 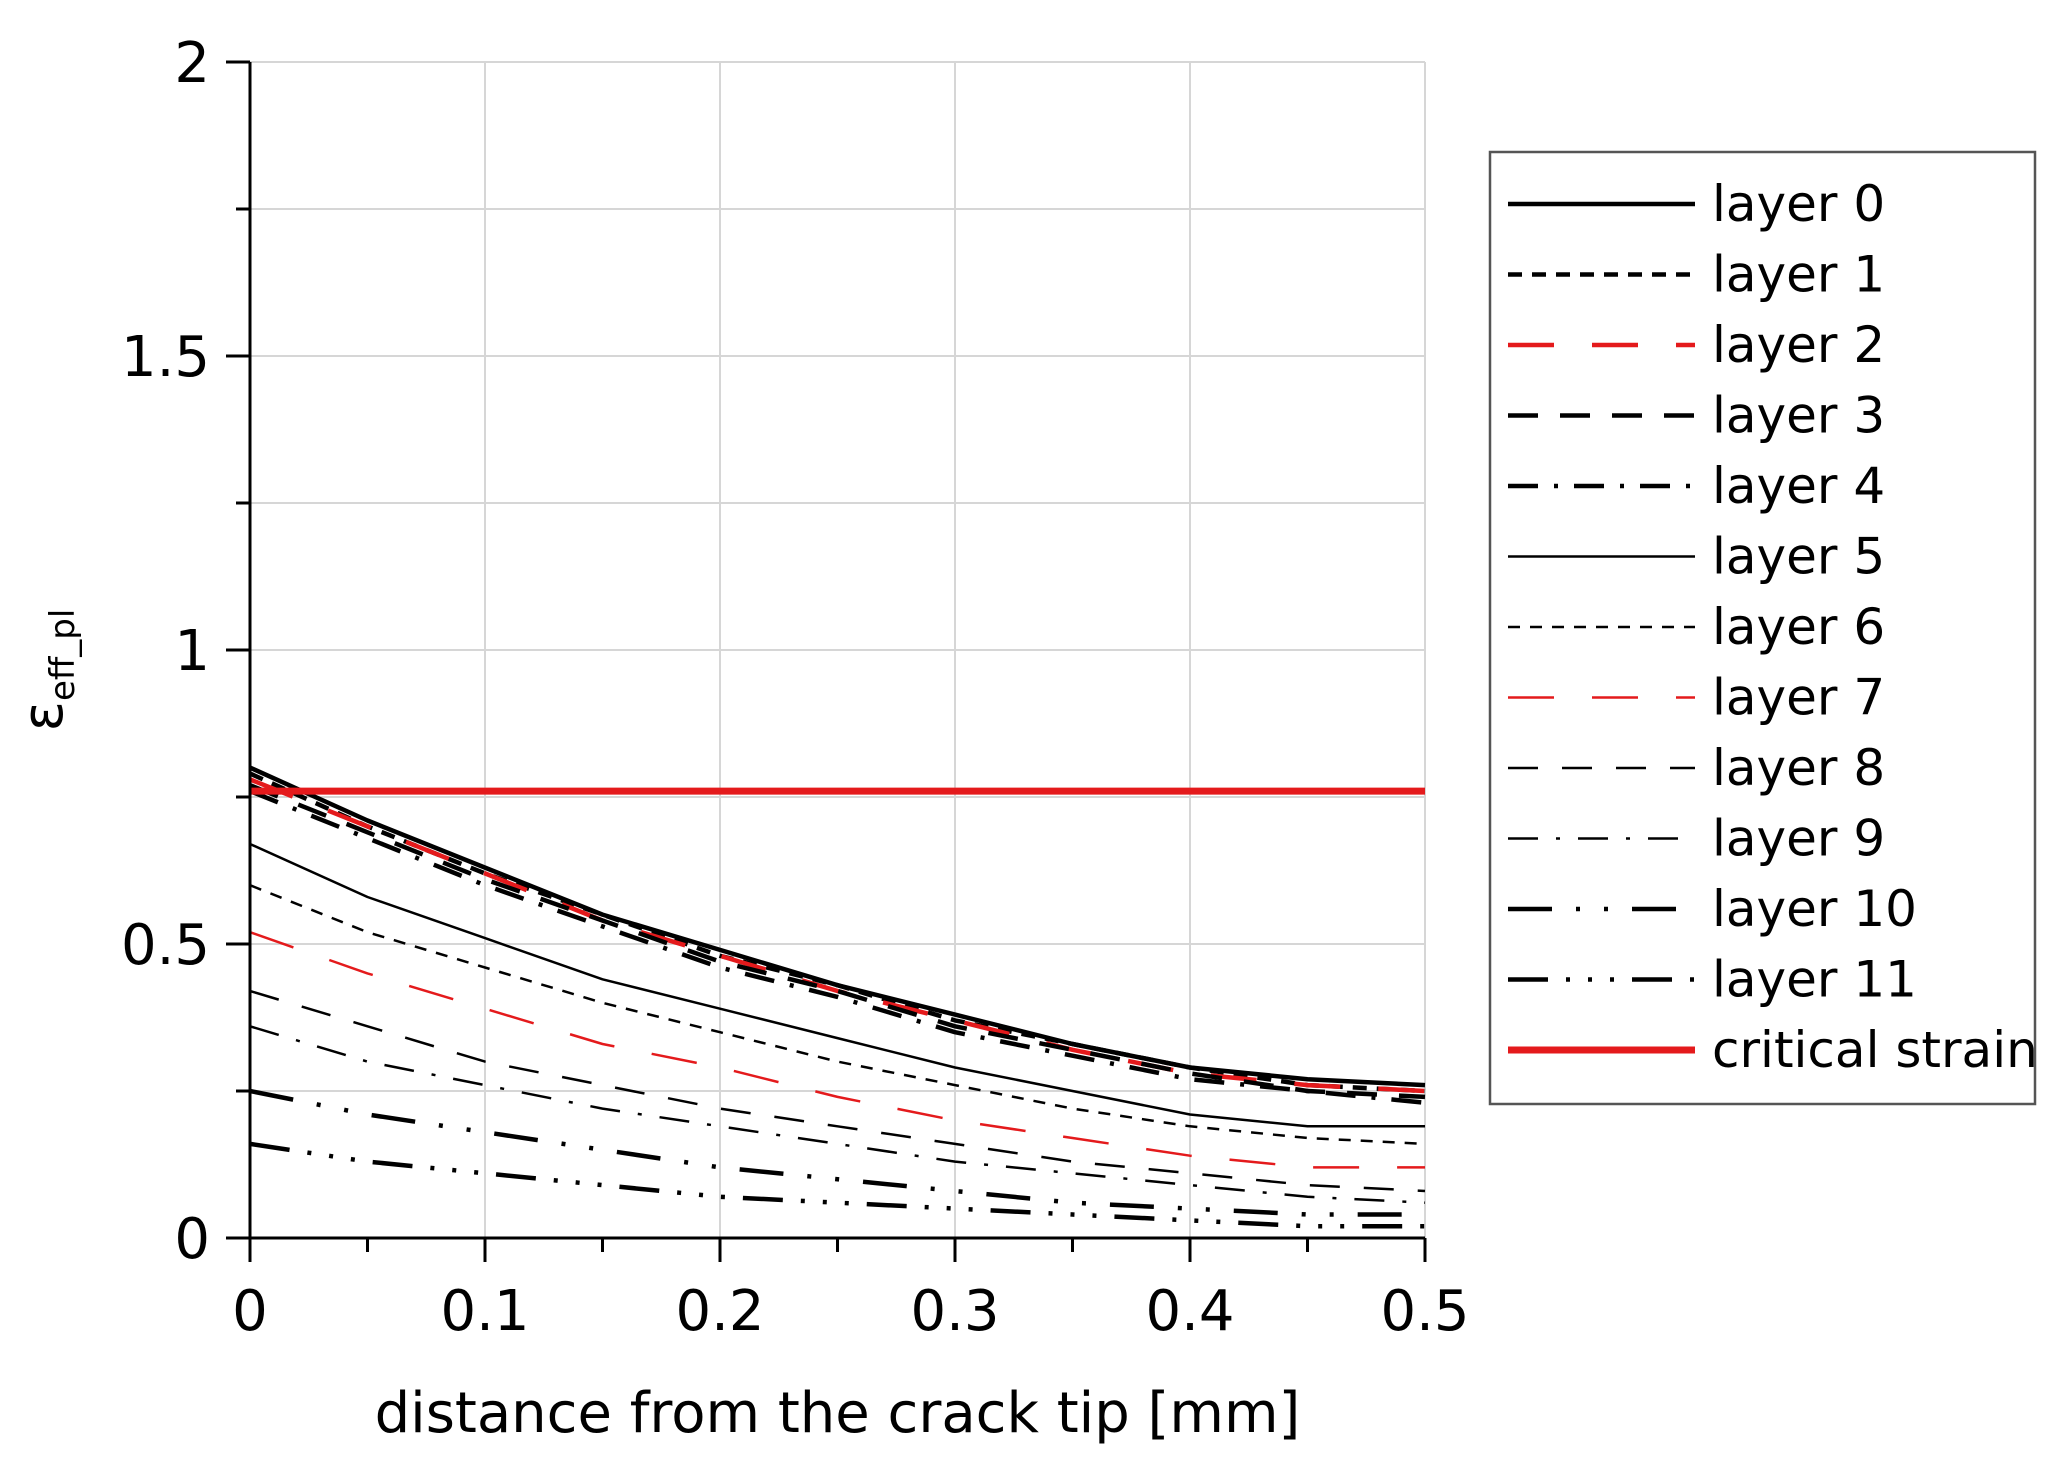 I want to click on legend-label-2: layer 2, so click(x=1798, y=345).